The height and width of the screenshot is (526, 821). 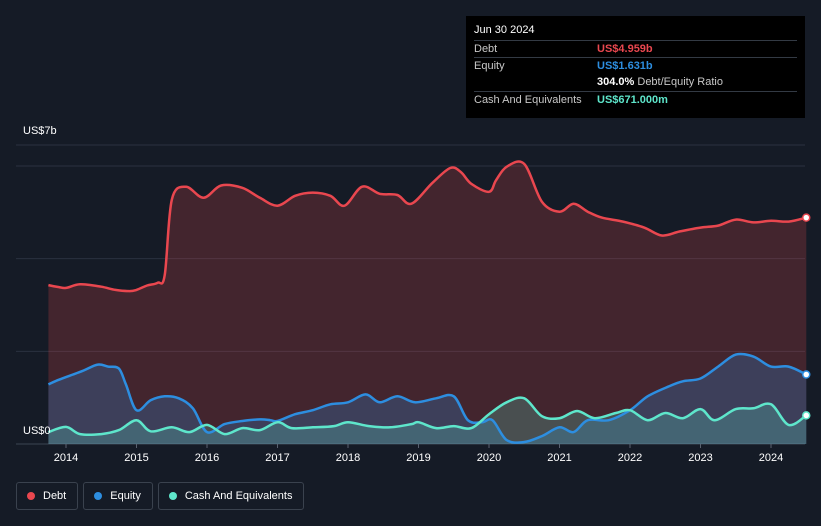 I want to click on x-tick-label: 2015, so click(x=136, y=458).